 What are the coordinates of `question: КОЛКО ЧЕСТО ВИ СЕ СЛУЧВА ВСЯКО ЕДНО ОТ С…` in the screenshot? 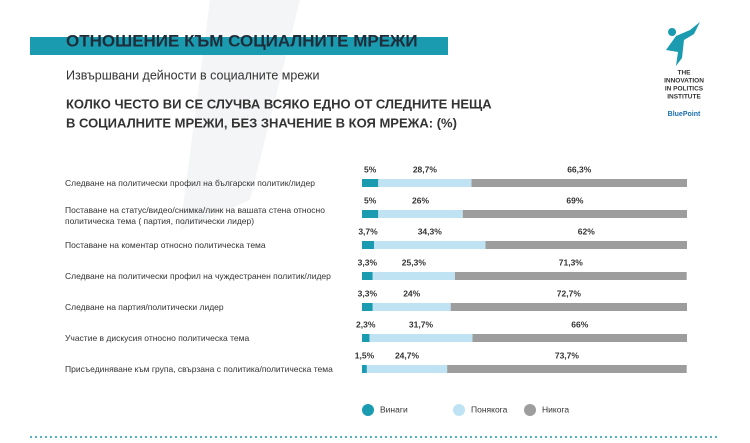 It's located at (279, 103).